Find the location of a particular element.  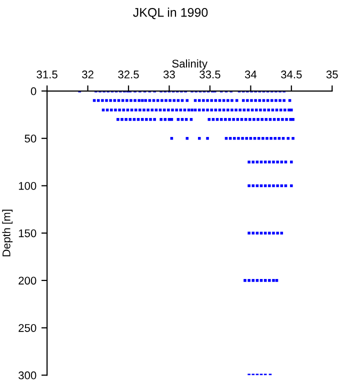

x-tick-label: 32 is located at coordinates (88, 74).